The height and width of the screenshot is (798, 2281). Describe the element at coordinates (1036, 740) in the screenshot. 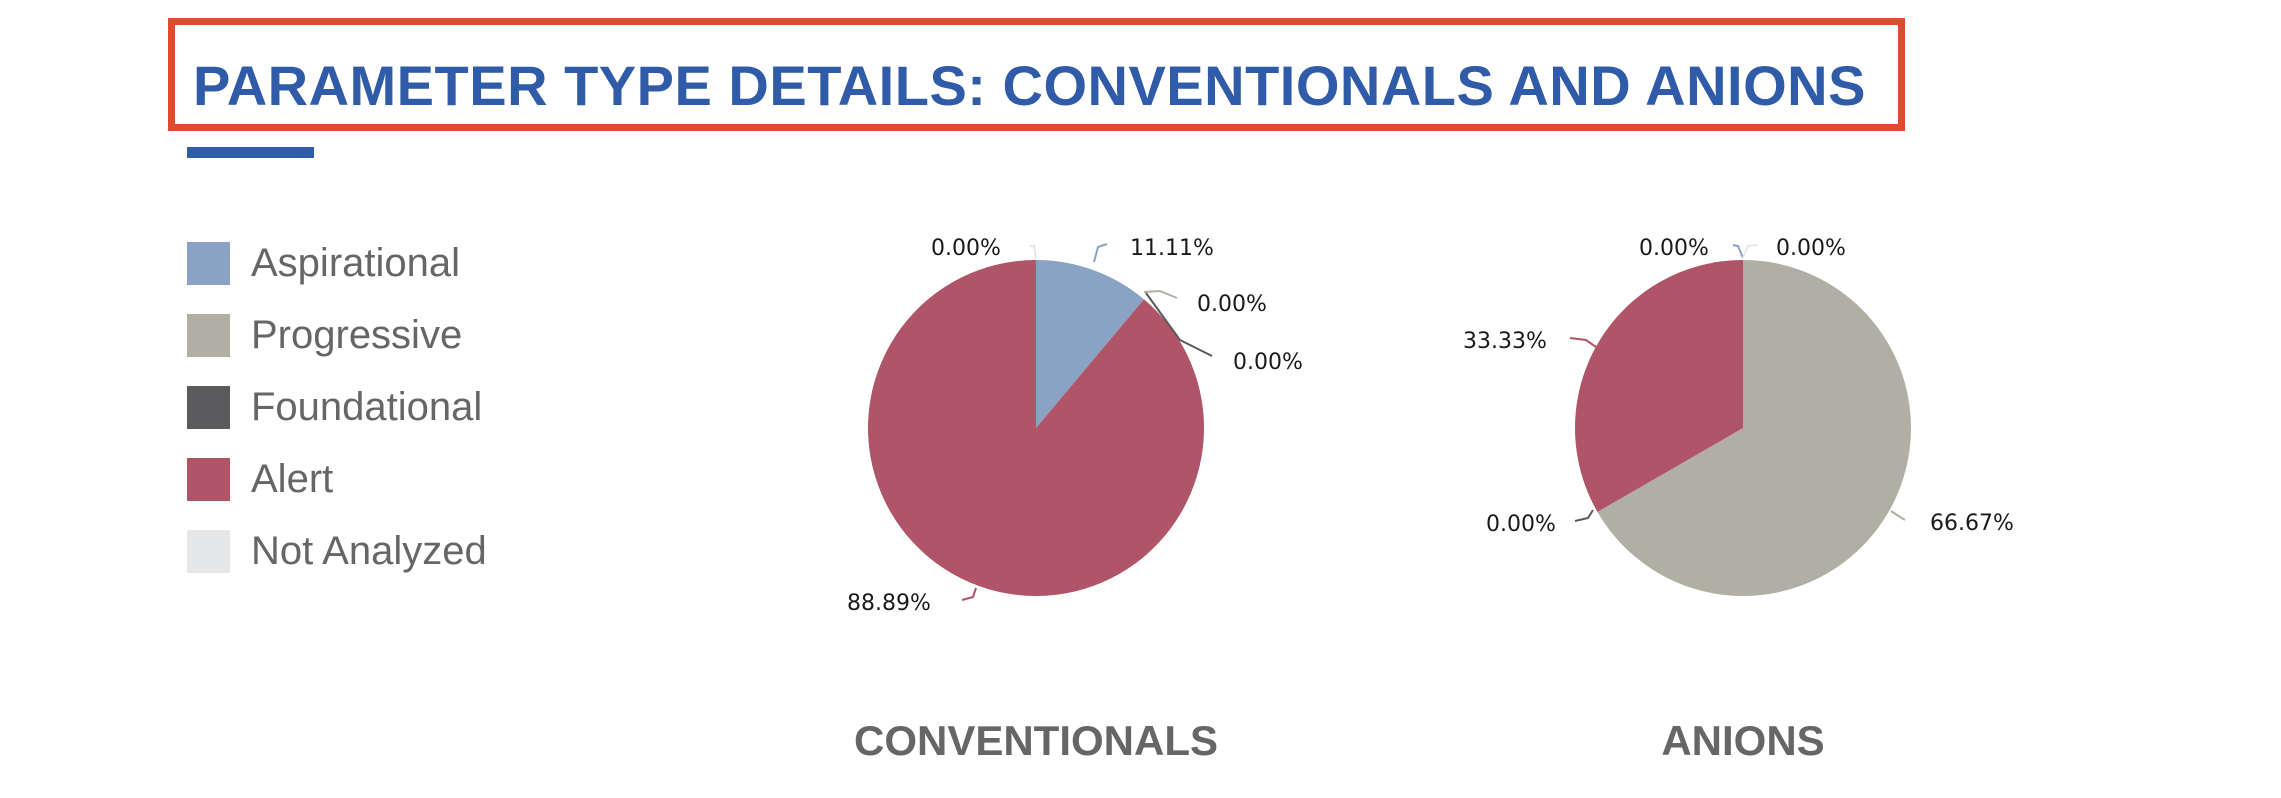

I see `chart-title-conventionals: CONVENTIONALS` at that location.